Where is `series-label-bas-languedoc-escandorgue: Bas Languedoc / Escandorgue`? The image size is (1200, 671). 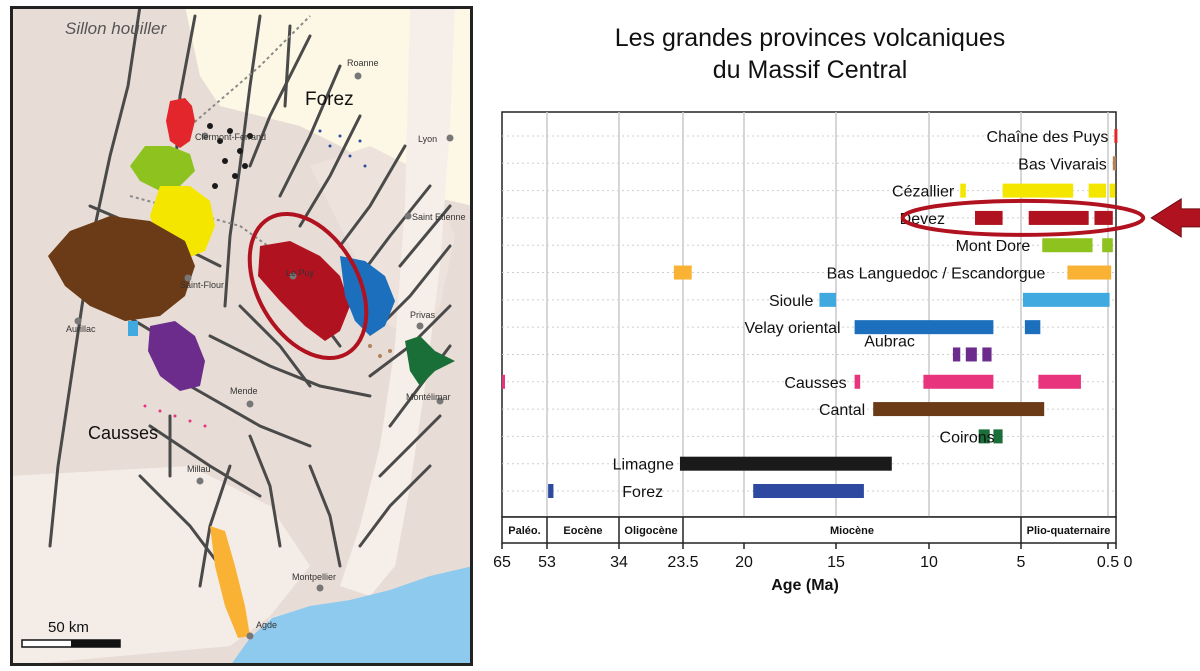
series-label-bas-languedoc-escandorgue: Bas Languedoc / Escandorgue is located at coordinates (936, 274).